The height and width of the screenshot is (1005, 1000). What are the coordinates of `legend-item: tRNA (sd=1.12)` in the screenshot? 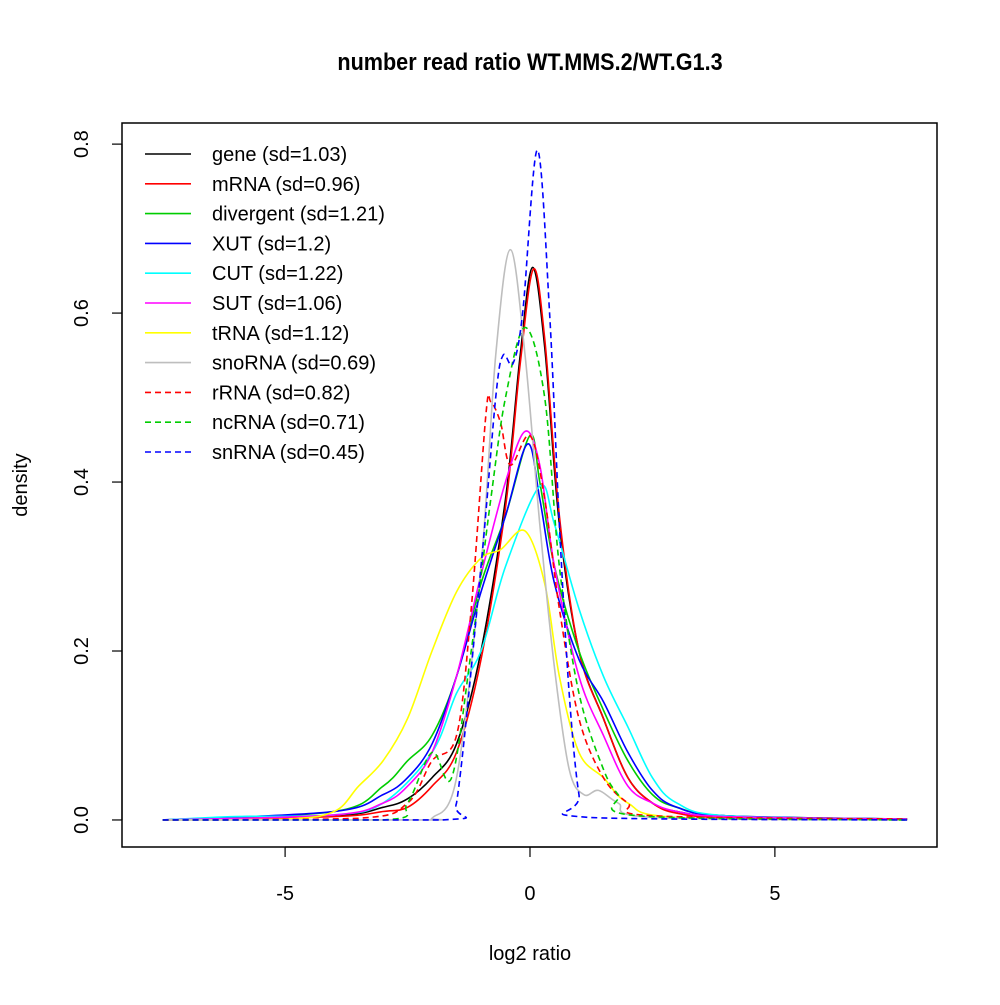 It's located at (247, 334).